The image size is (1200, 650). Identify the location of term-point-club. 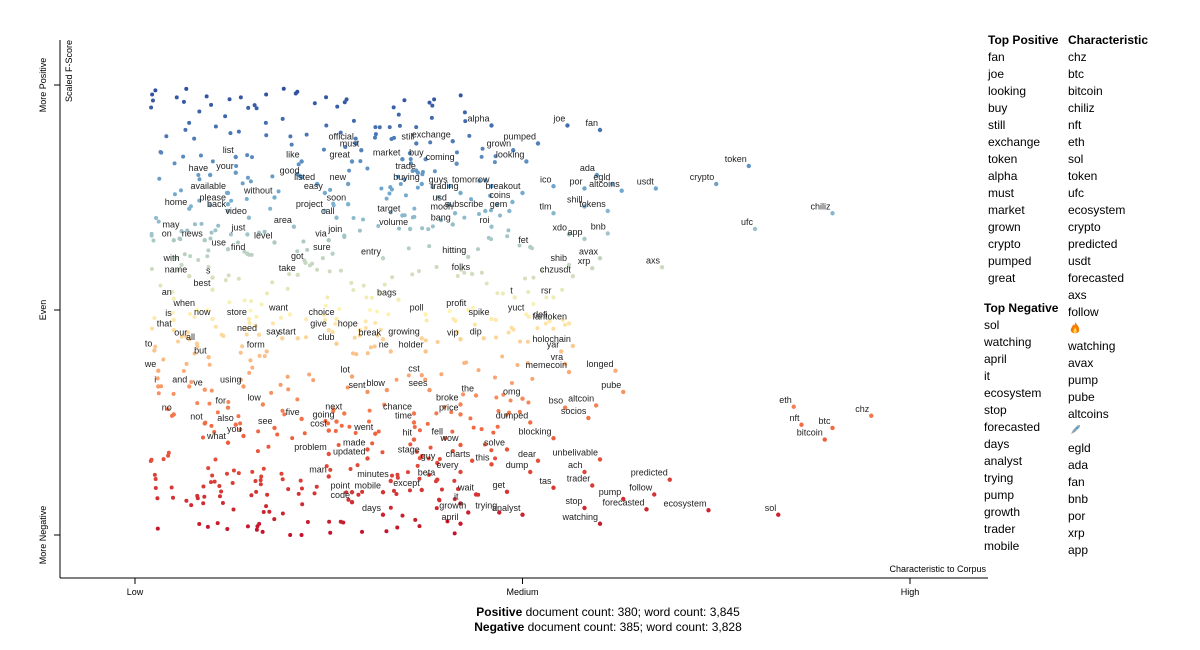
(336, 343).